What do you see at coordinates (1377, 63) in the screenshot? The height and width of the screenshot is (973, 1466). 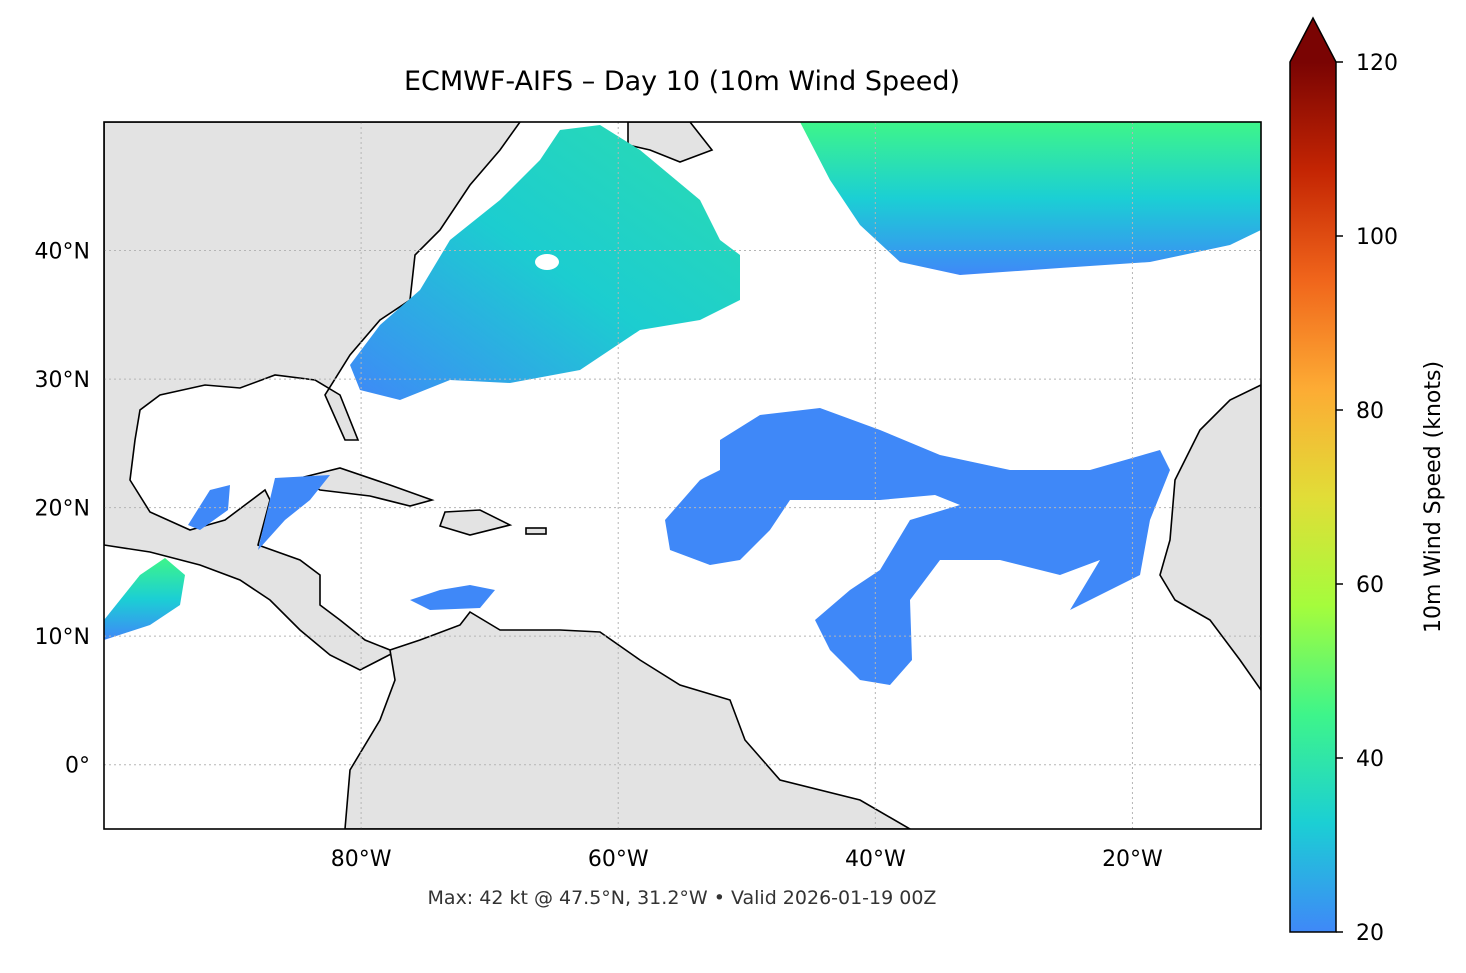 I see `colorbar-tick-label: 120` at bounding box center [1377, 63].